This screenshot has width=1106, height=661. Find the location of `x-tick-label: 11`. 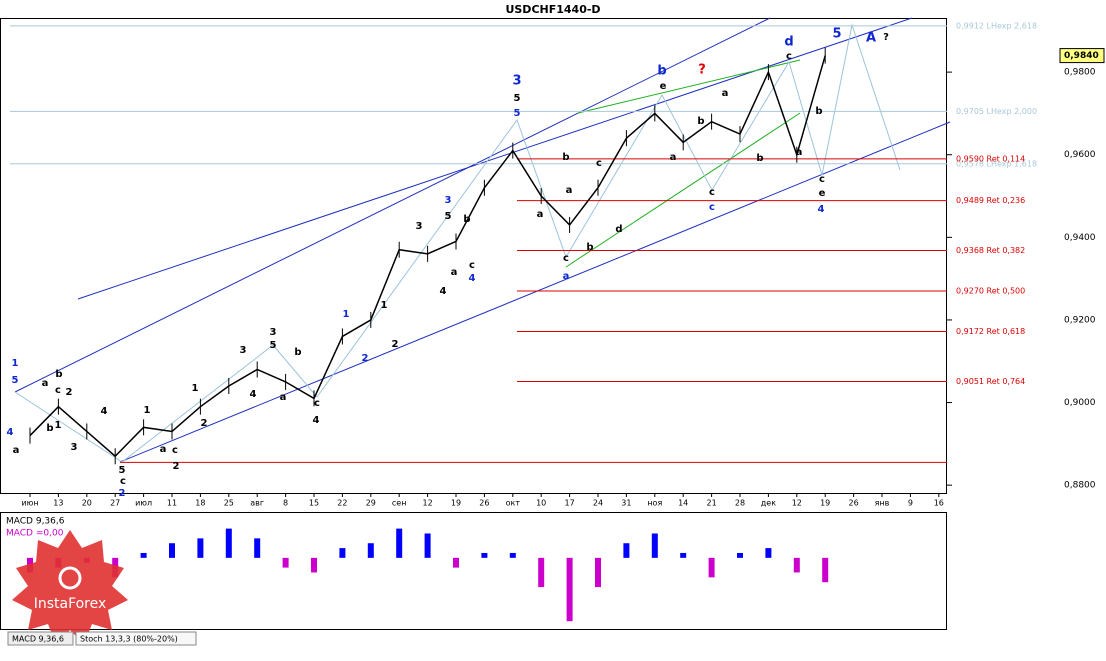

x-tick-label: 11 is located at coordinates (172, 503).